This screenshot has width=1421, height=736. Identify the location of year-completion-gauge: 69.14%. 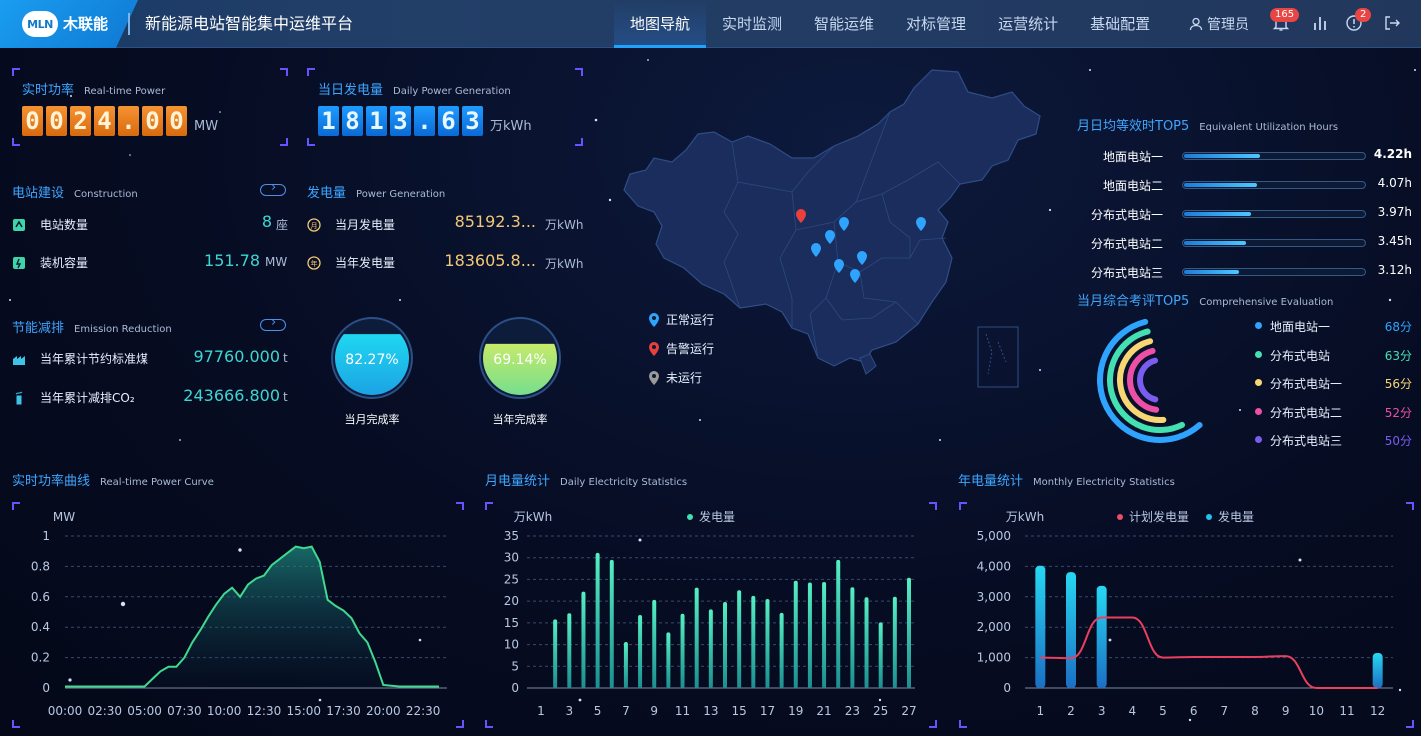
(520, 358).